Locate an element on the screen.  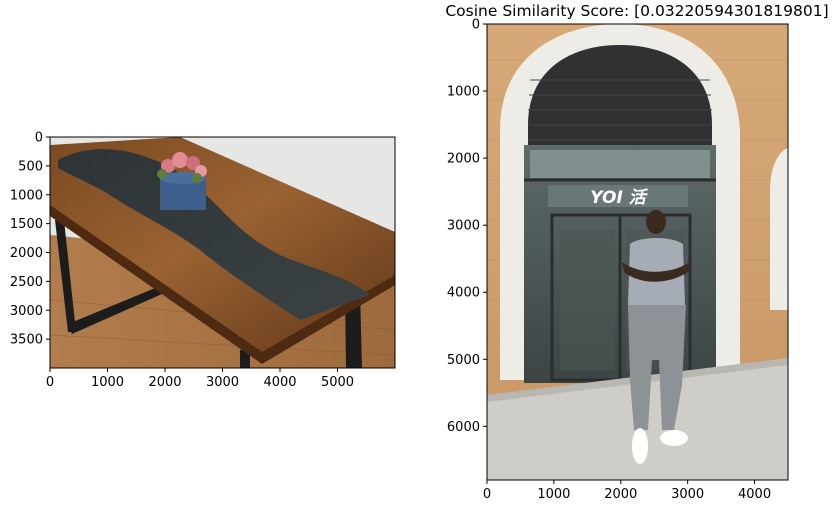
left-y-tick-label: 1500 is located at coordinates (26, 224).